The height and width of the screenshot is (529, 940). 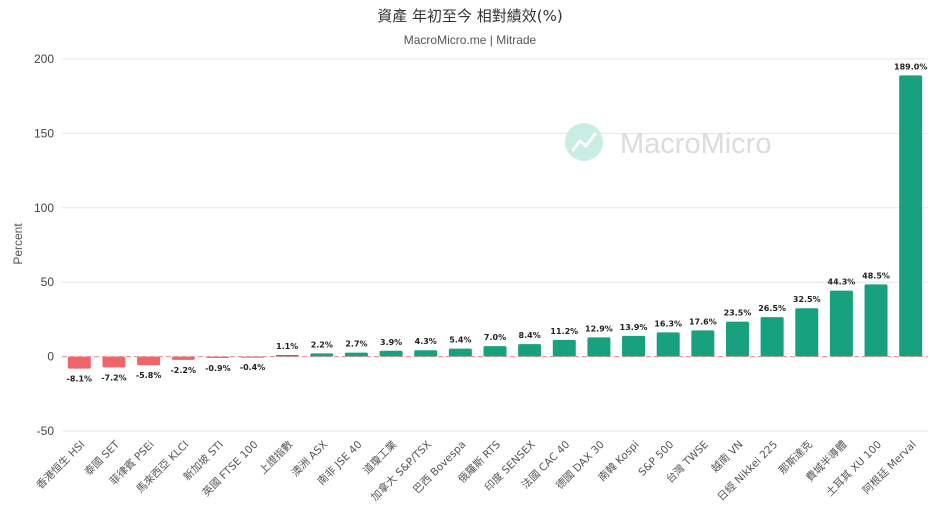 I want to click on data-label: 44.3%, so click(x=842, y=282).